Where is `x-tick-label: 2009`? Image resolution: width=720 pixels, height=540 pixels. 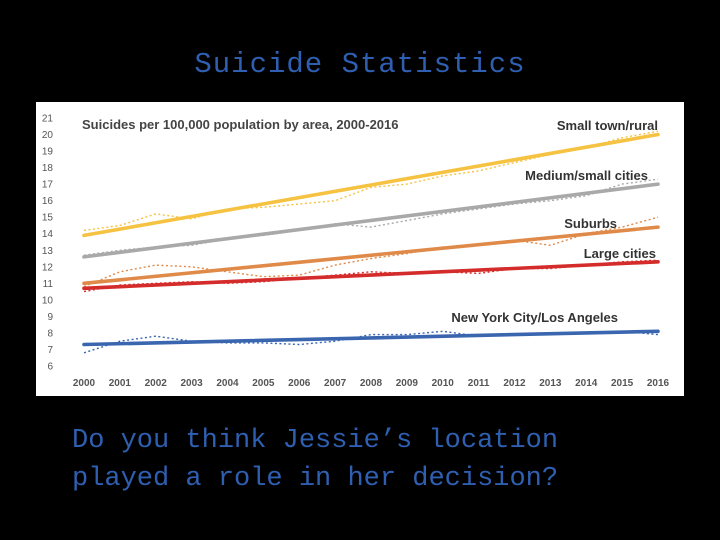
x-tick-label: 2009 is located at coordinates (407, 383).